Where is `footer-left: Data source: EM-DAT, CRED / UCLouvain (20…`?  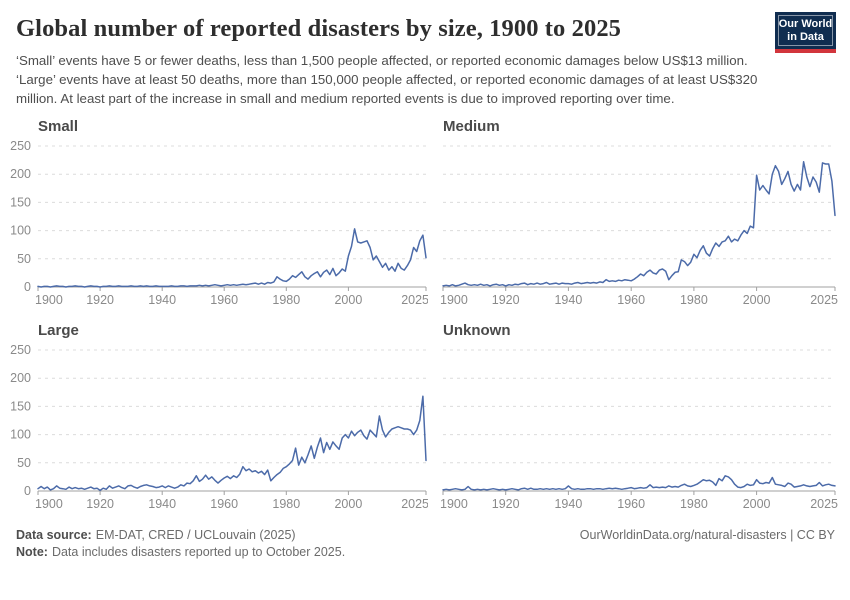 footer-left: Data source: EM-DAT, CRED / UCLouvain (20… is located at coordinates (180, 543).